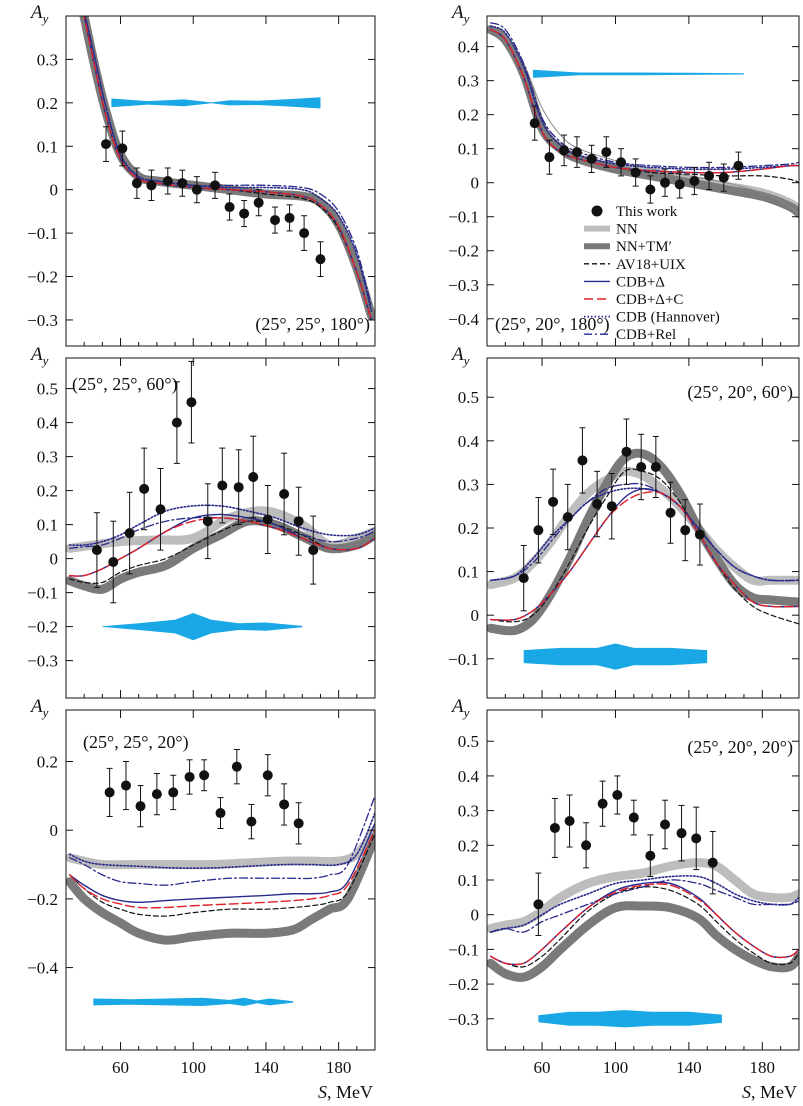 The width and height of the screenshot is (803, 1106). What do you see at coordinates (312, 324) in the screenshot?
I see `kinematic-configuration-label: (25°, 25°, 180°)` at bounding box center [312, 324].